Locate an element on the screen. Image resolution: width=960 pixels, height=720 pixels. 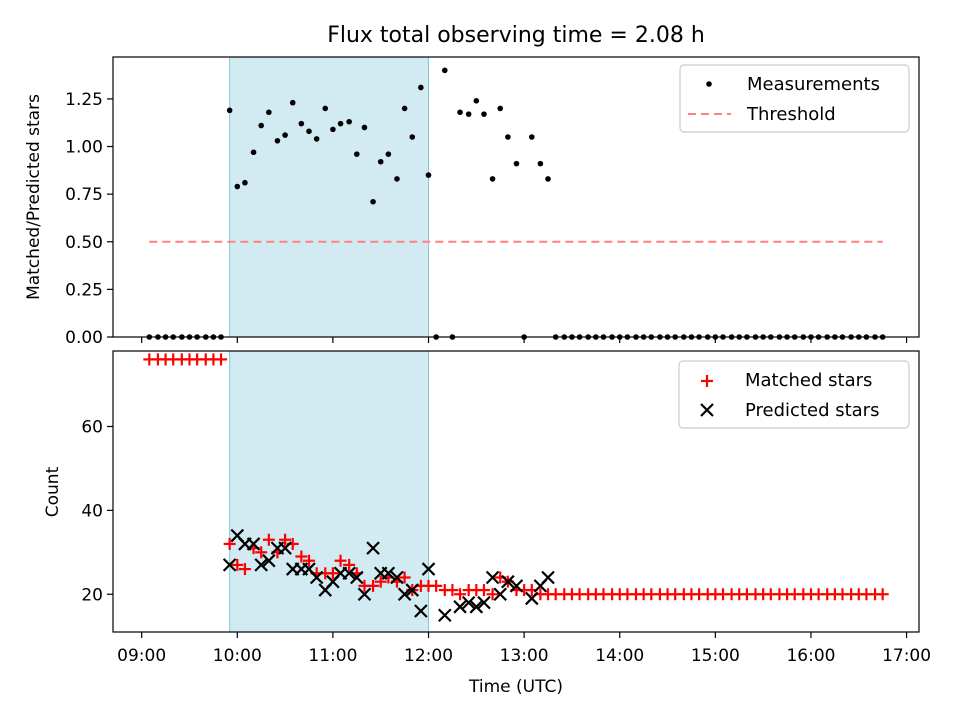
legend-predicted-label: Predicted stars is located at coordinates (812, 410).